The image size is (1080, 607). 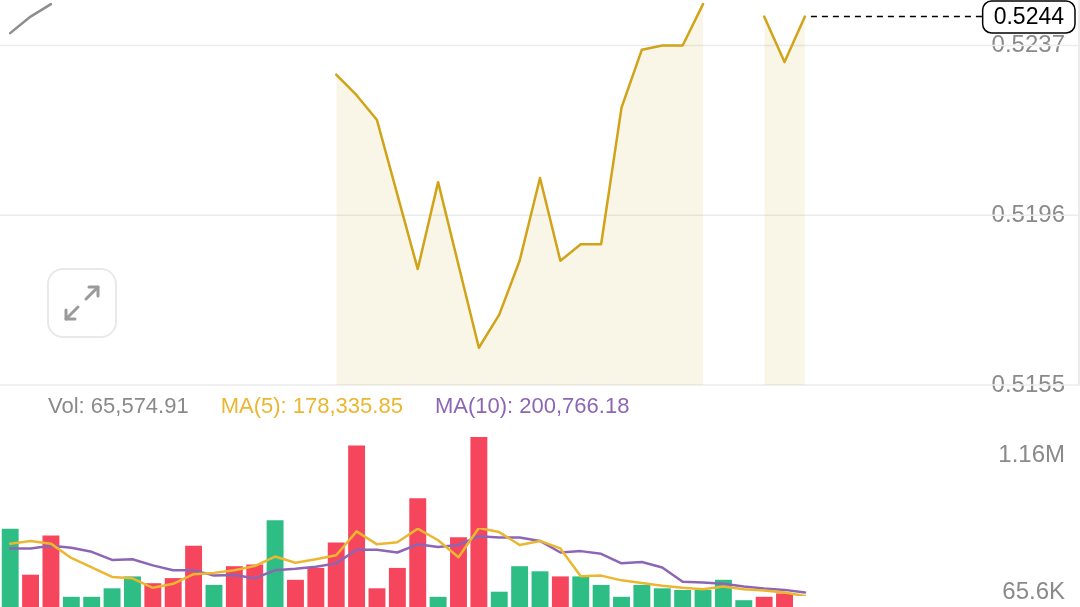 What do you see at coordinates (1028, 44) in the screenshot?
I see `y-tick-label: 0.5237` at bounding box center [1028, 44].